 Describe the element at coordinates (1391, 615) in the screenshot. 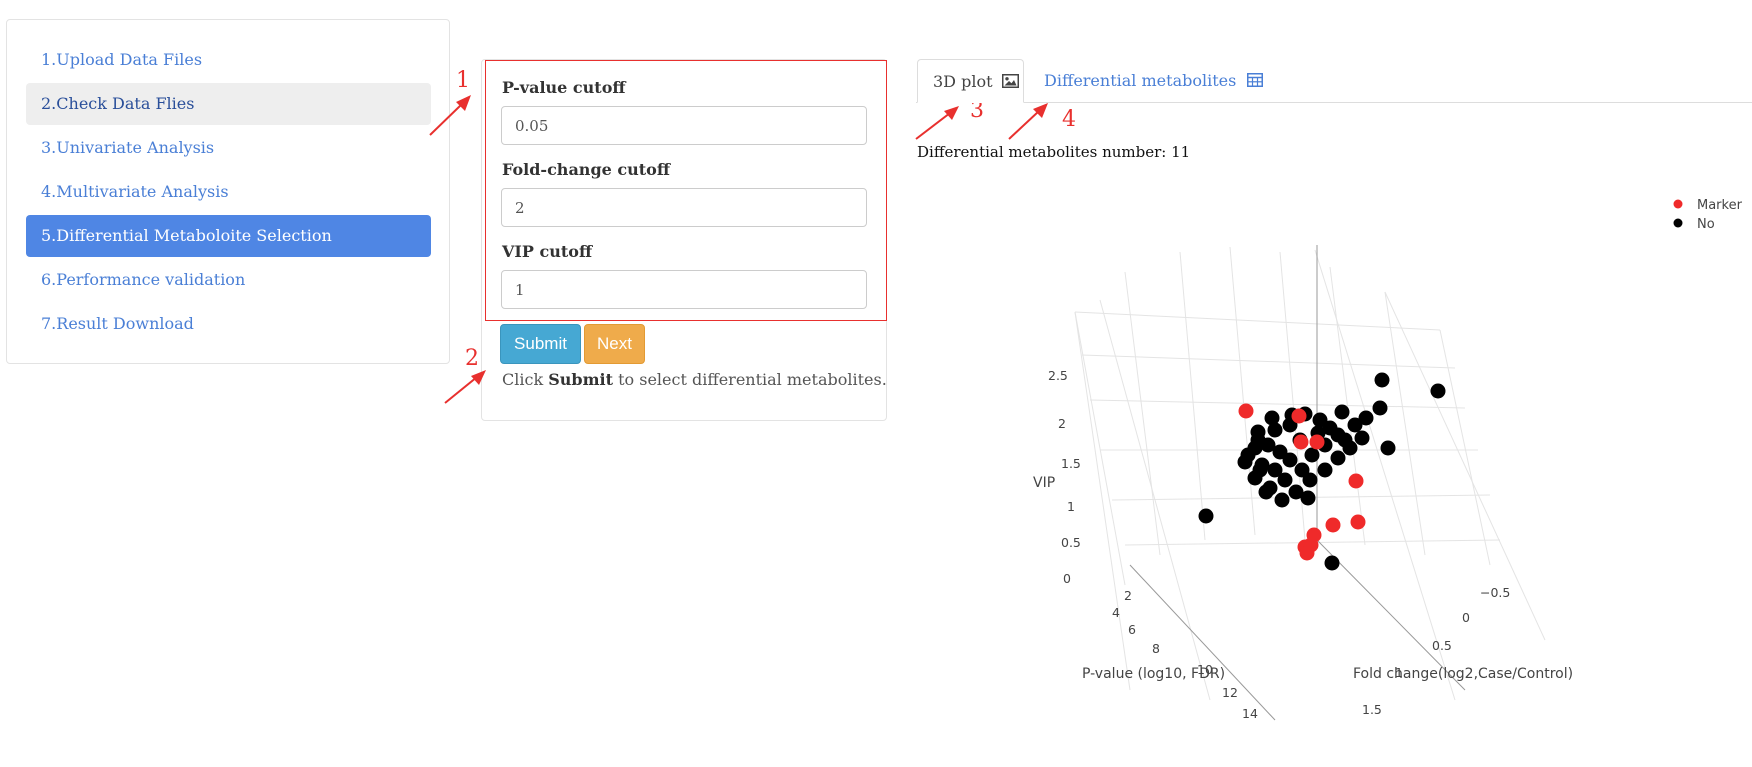

I see `x-axis-line` at that location.